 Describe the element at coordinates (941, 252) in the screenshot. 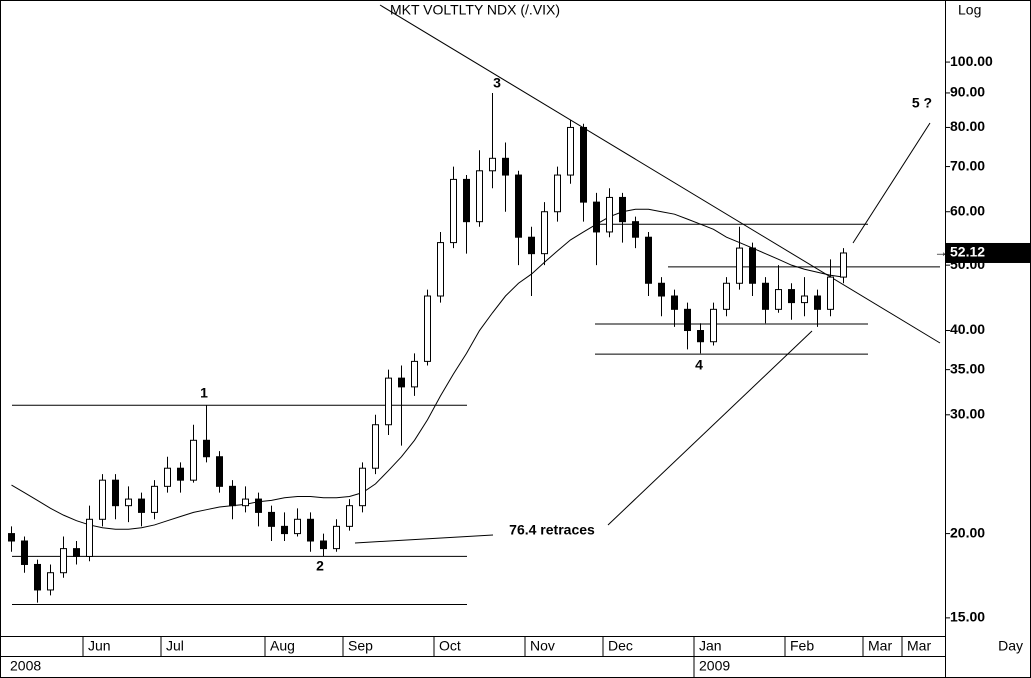

I see `price-arrow: →` at that location.